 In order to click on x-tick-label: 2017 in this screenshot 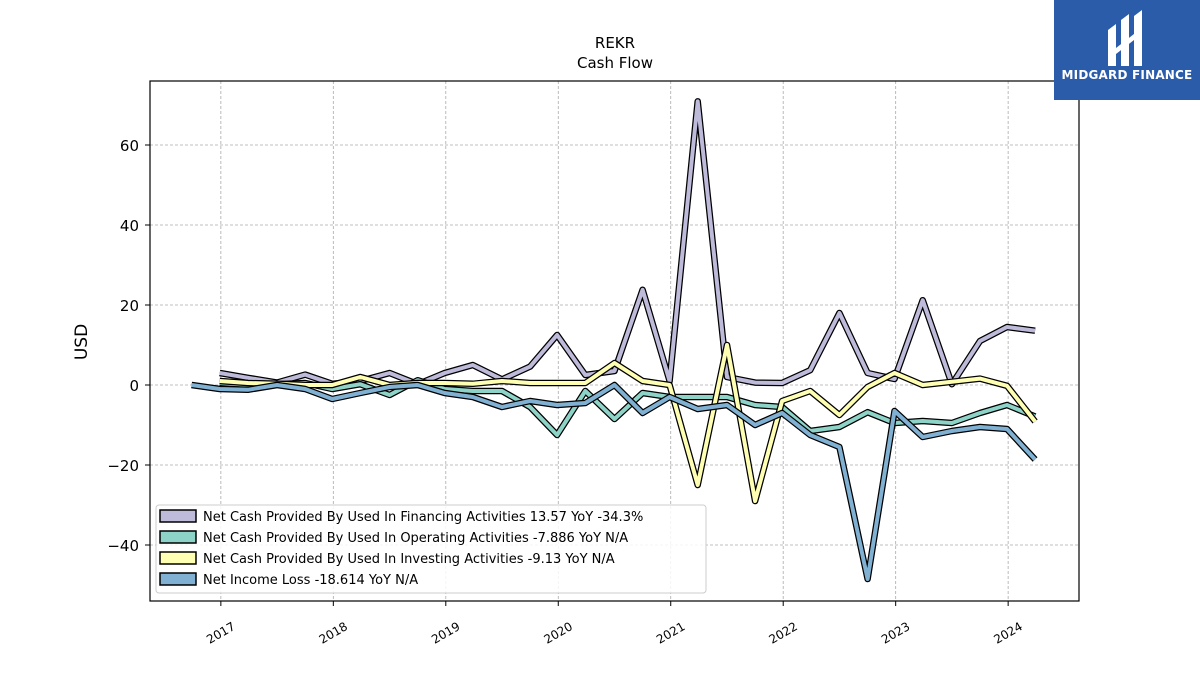, I will do `click(220, 632)`.